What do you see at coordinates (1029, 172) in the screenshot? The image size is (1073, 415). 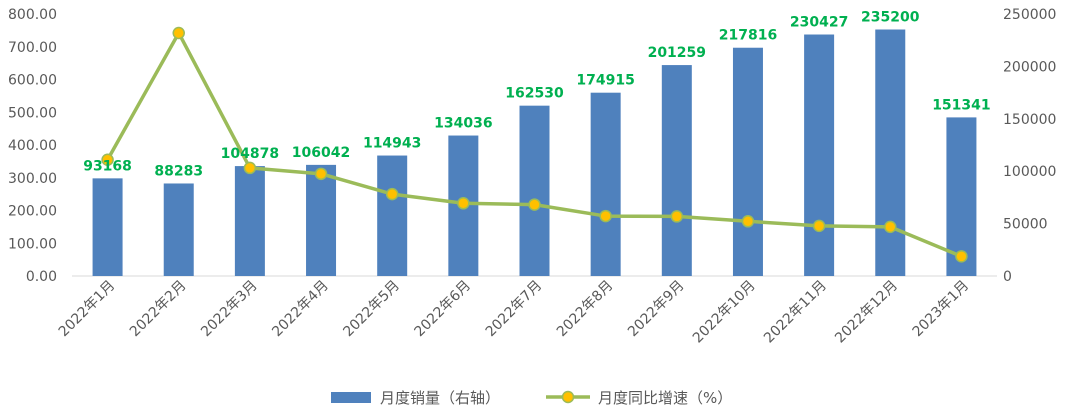 I see `right-axis-tick-label: 100000` at bounding box center [1029, 172].